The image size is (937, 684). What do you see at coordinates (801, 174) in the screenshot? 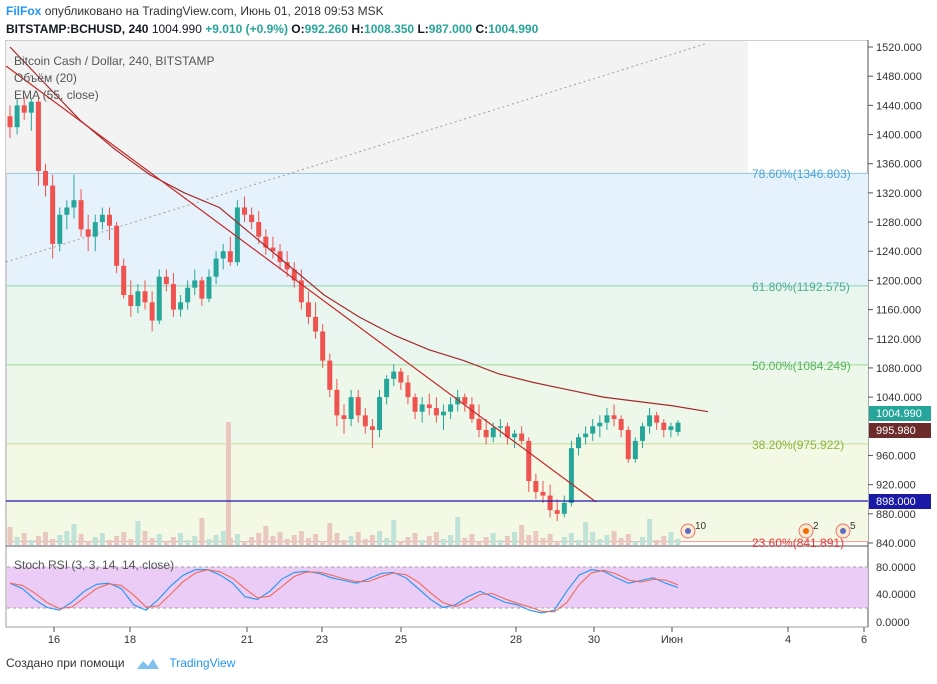
I see `fib-label-786: 78.60%(1346.803)` at bounding box center [801, 174].